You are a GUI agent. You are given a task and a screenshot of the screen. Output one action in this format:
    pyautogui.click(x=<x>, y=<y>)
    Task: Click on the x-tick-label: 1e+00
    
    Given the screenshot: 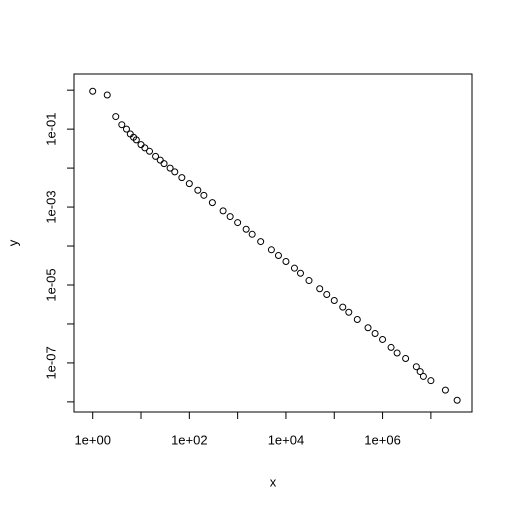 What is the action you would take?
    pyautogui.click(x=92, y=439)
    